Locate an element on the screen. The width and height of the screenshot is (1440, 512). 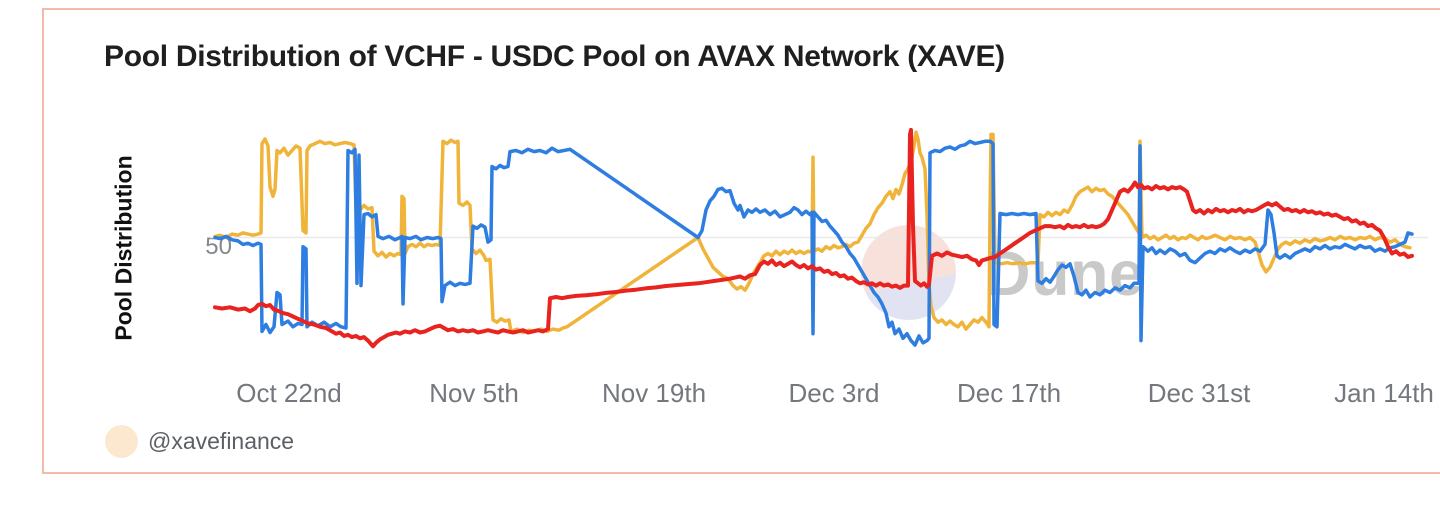
creator-handle: @xavefinance is located at coordinates (221, 441).